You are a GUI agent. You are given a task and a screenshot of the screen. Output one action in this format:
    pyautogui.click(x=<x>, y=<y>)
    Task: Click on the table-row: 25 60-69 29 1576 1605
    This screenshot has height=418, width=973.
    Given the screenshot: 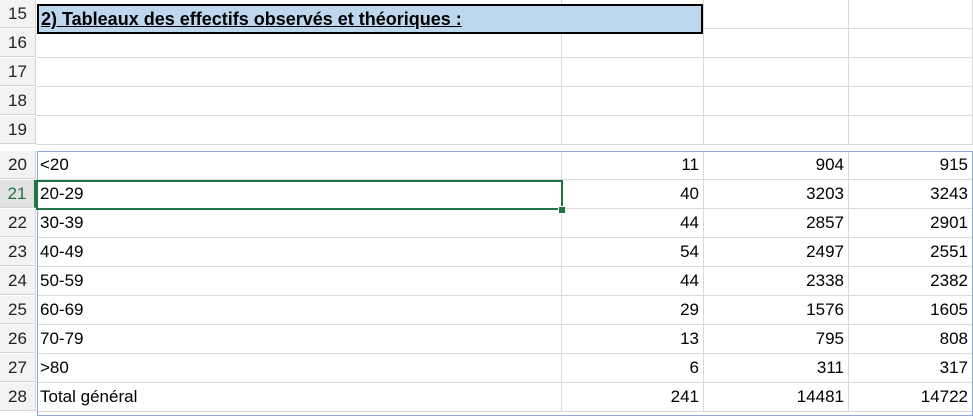 What is the action you would take?
    pyautogui.click(x=486, y=310)
    